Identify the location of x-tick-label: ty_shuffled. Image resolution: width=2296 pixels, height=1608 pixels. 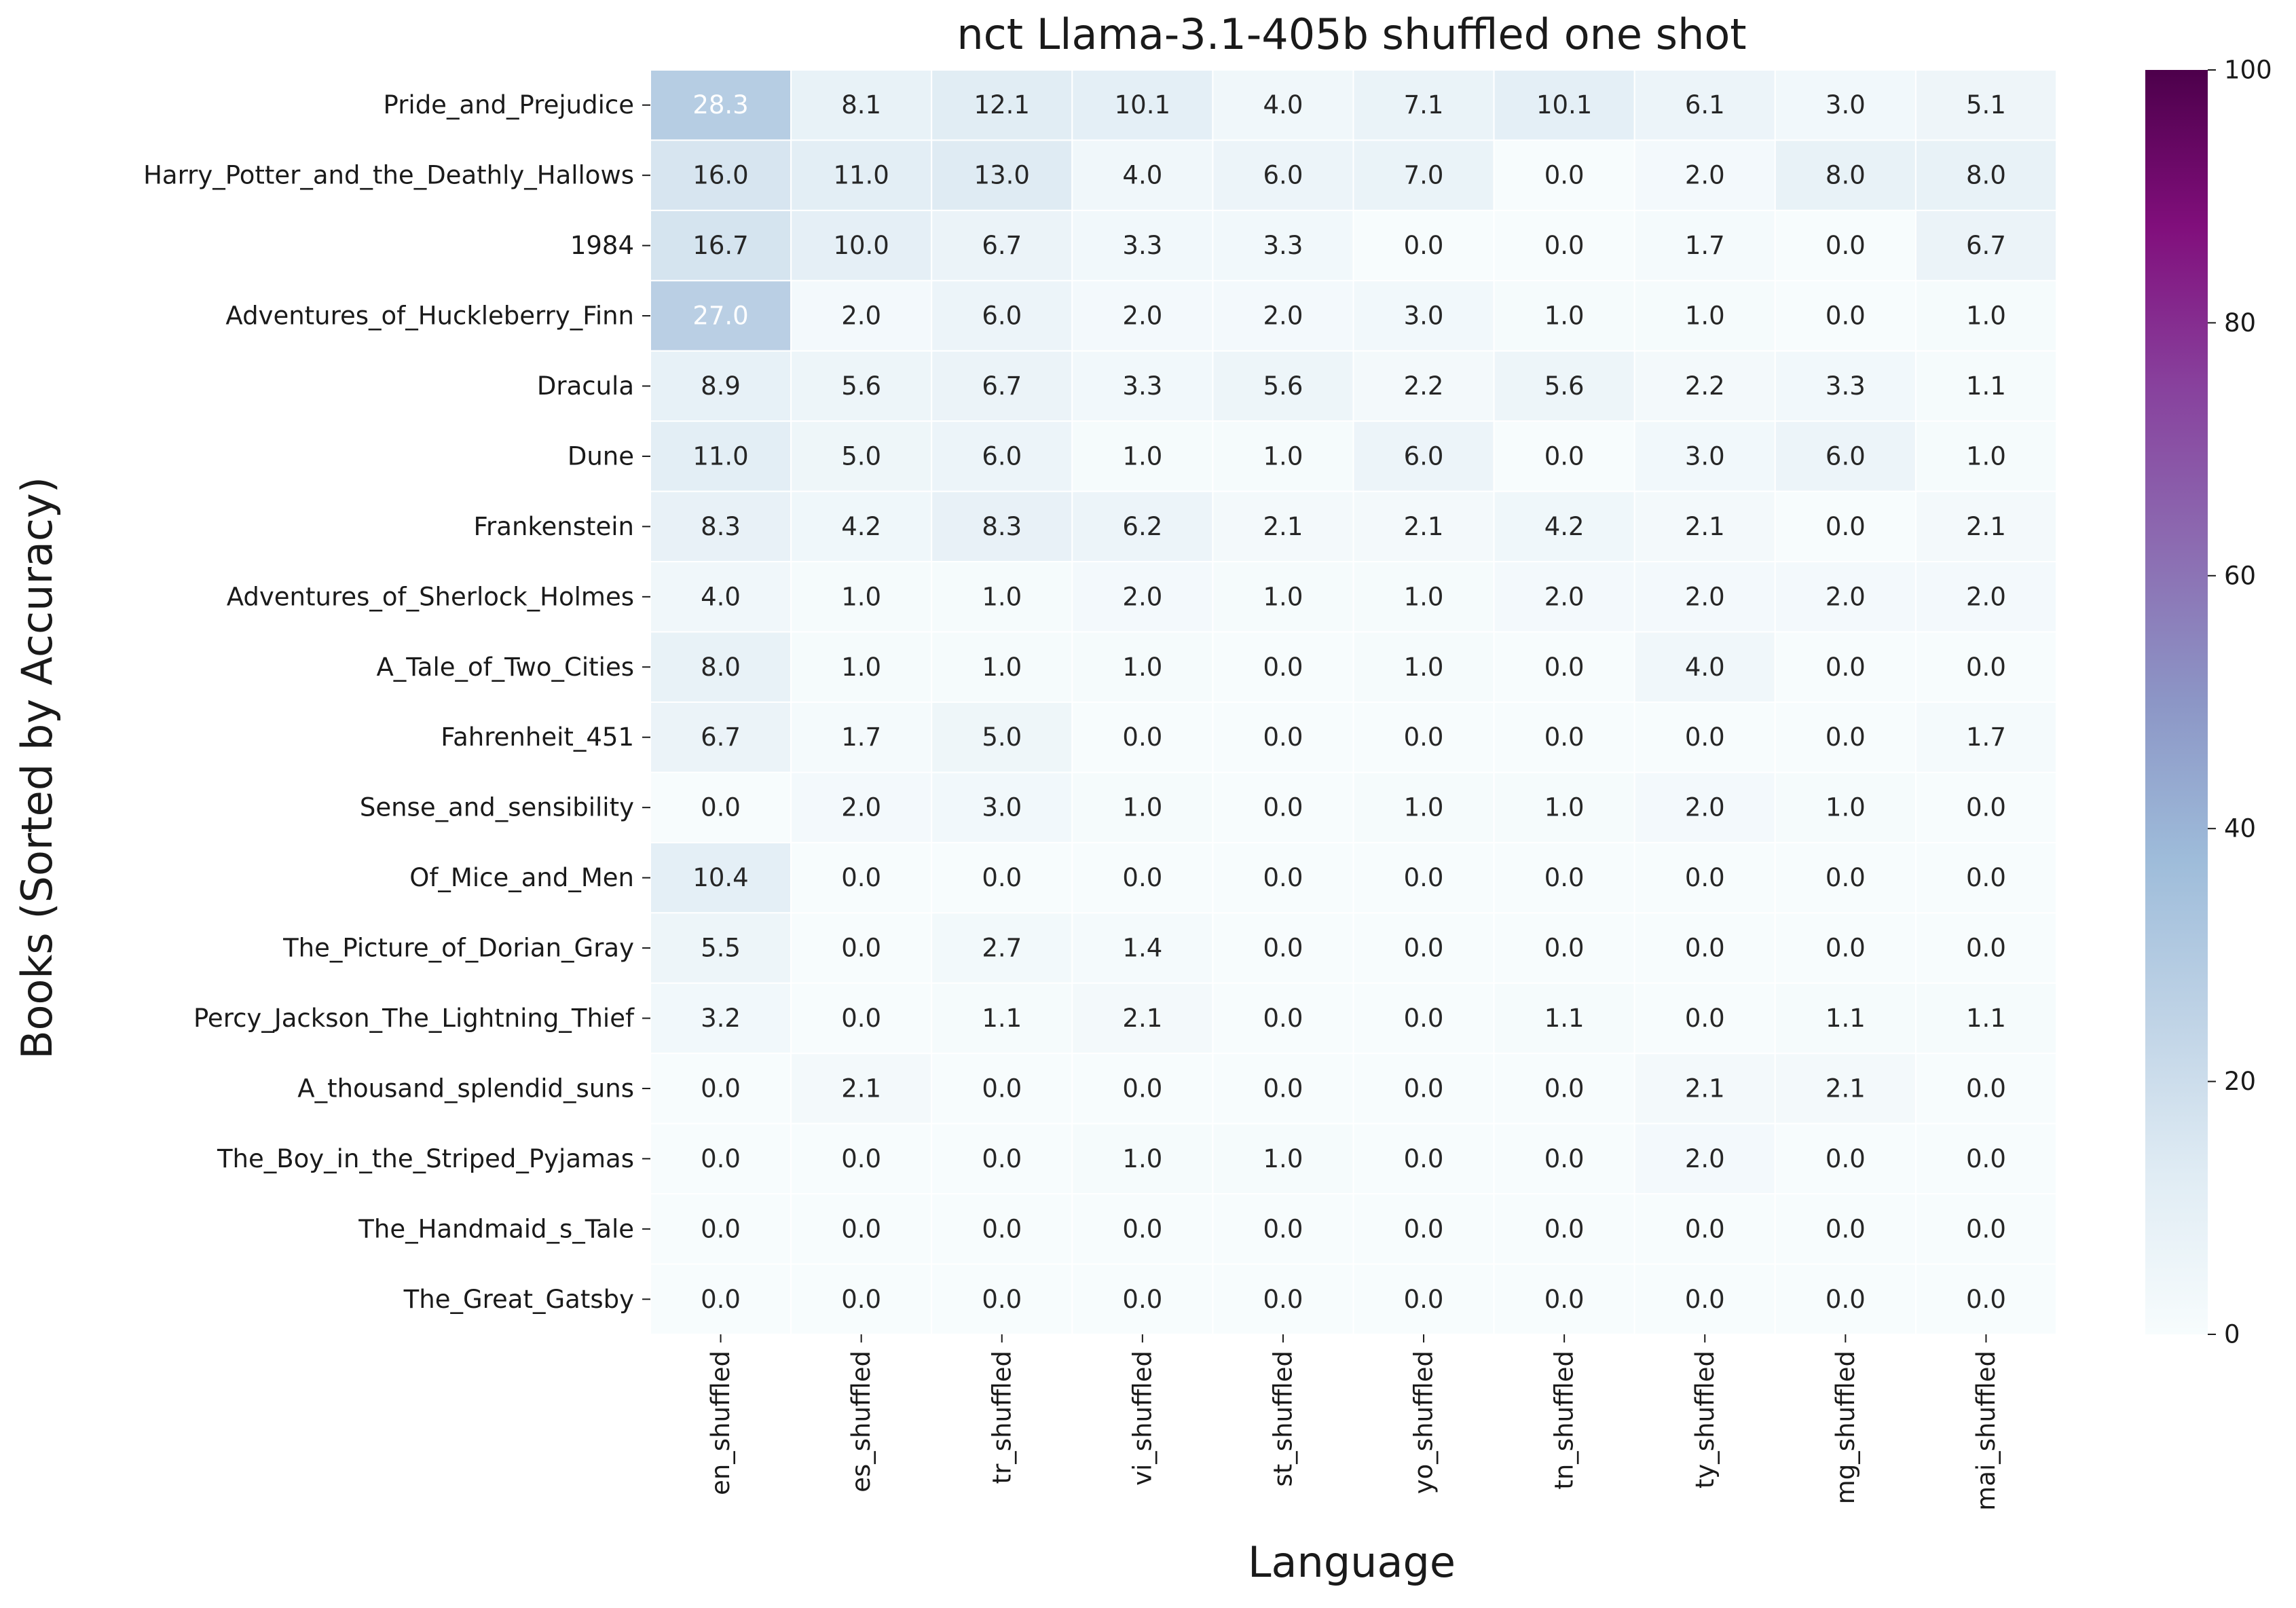
(1705, 1419).